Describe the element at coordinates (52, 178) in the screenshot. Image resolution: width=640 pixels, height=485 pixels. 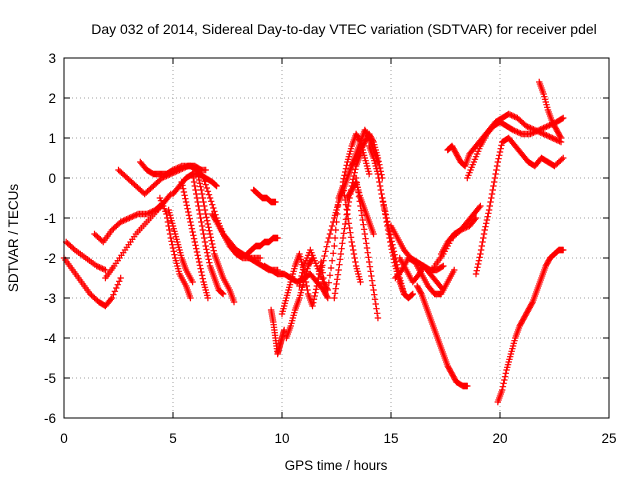
I see `y-tick-label: 0` at that location.